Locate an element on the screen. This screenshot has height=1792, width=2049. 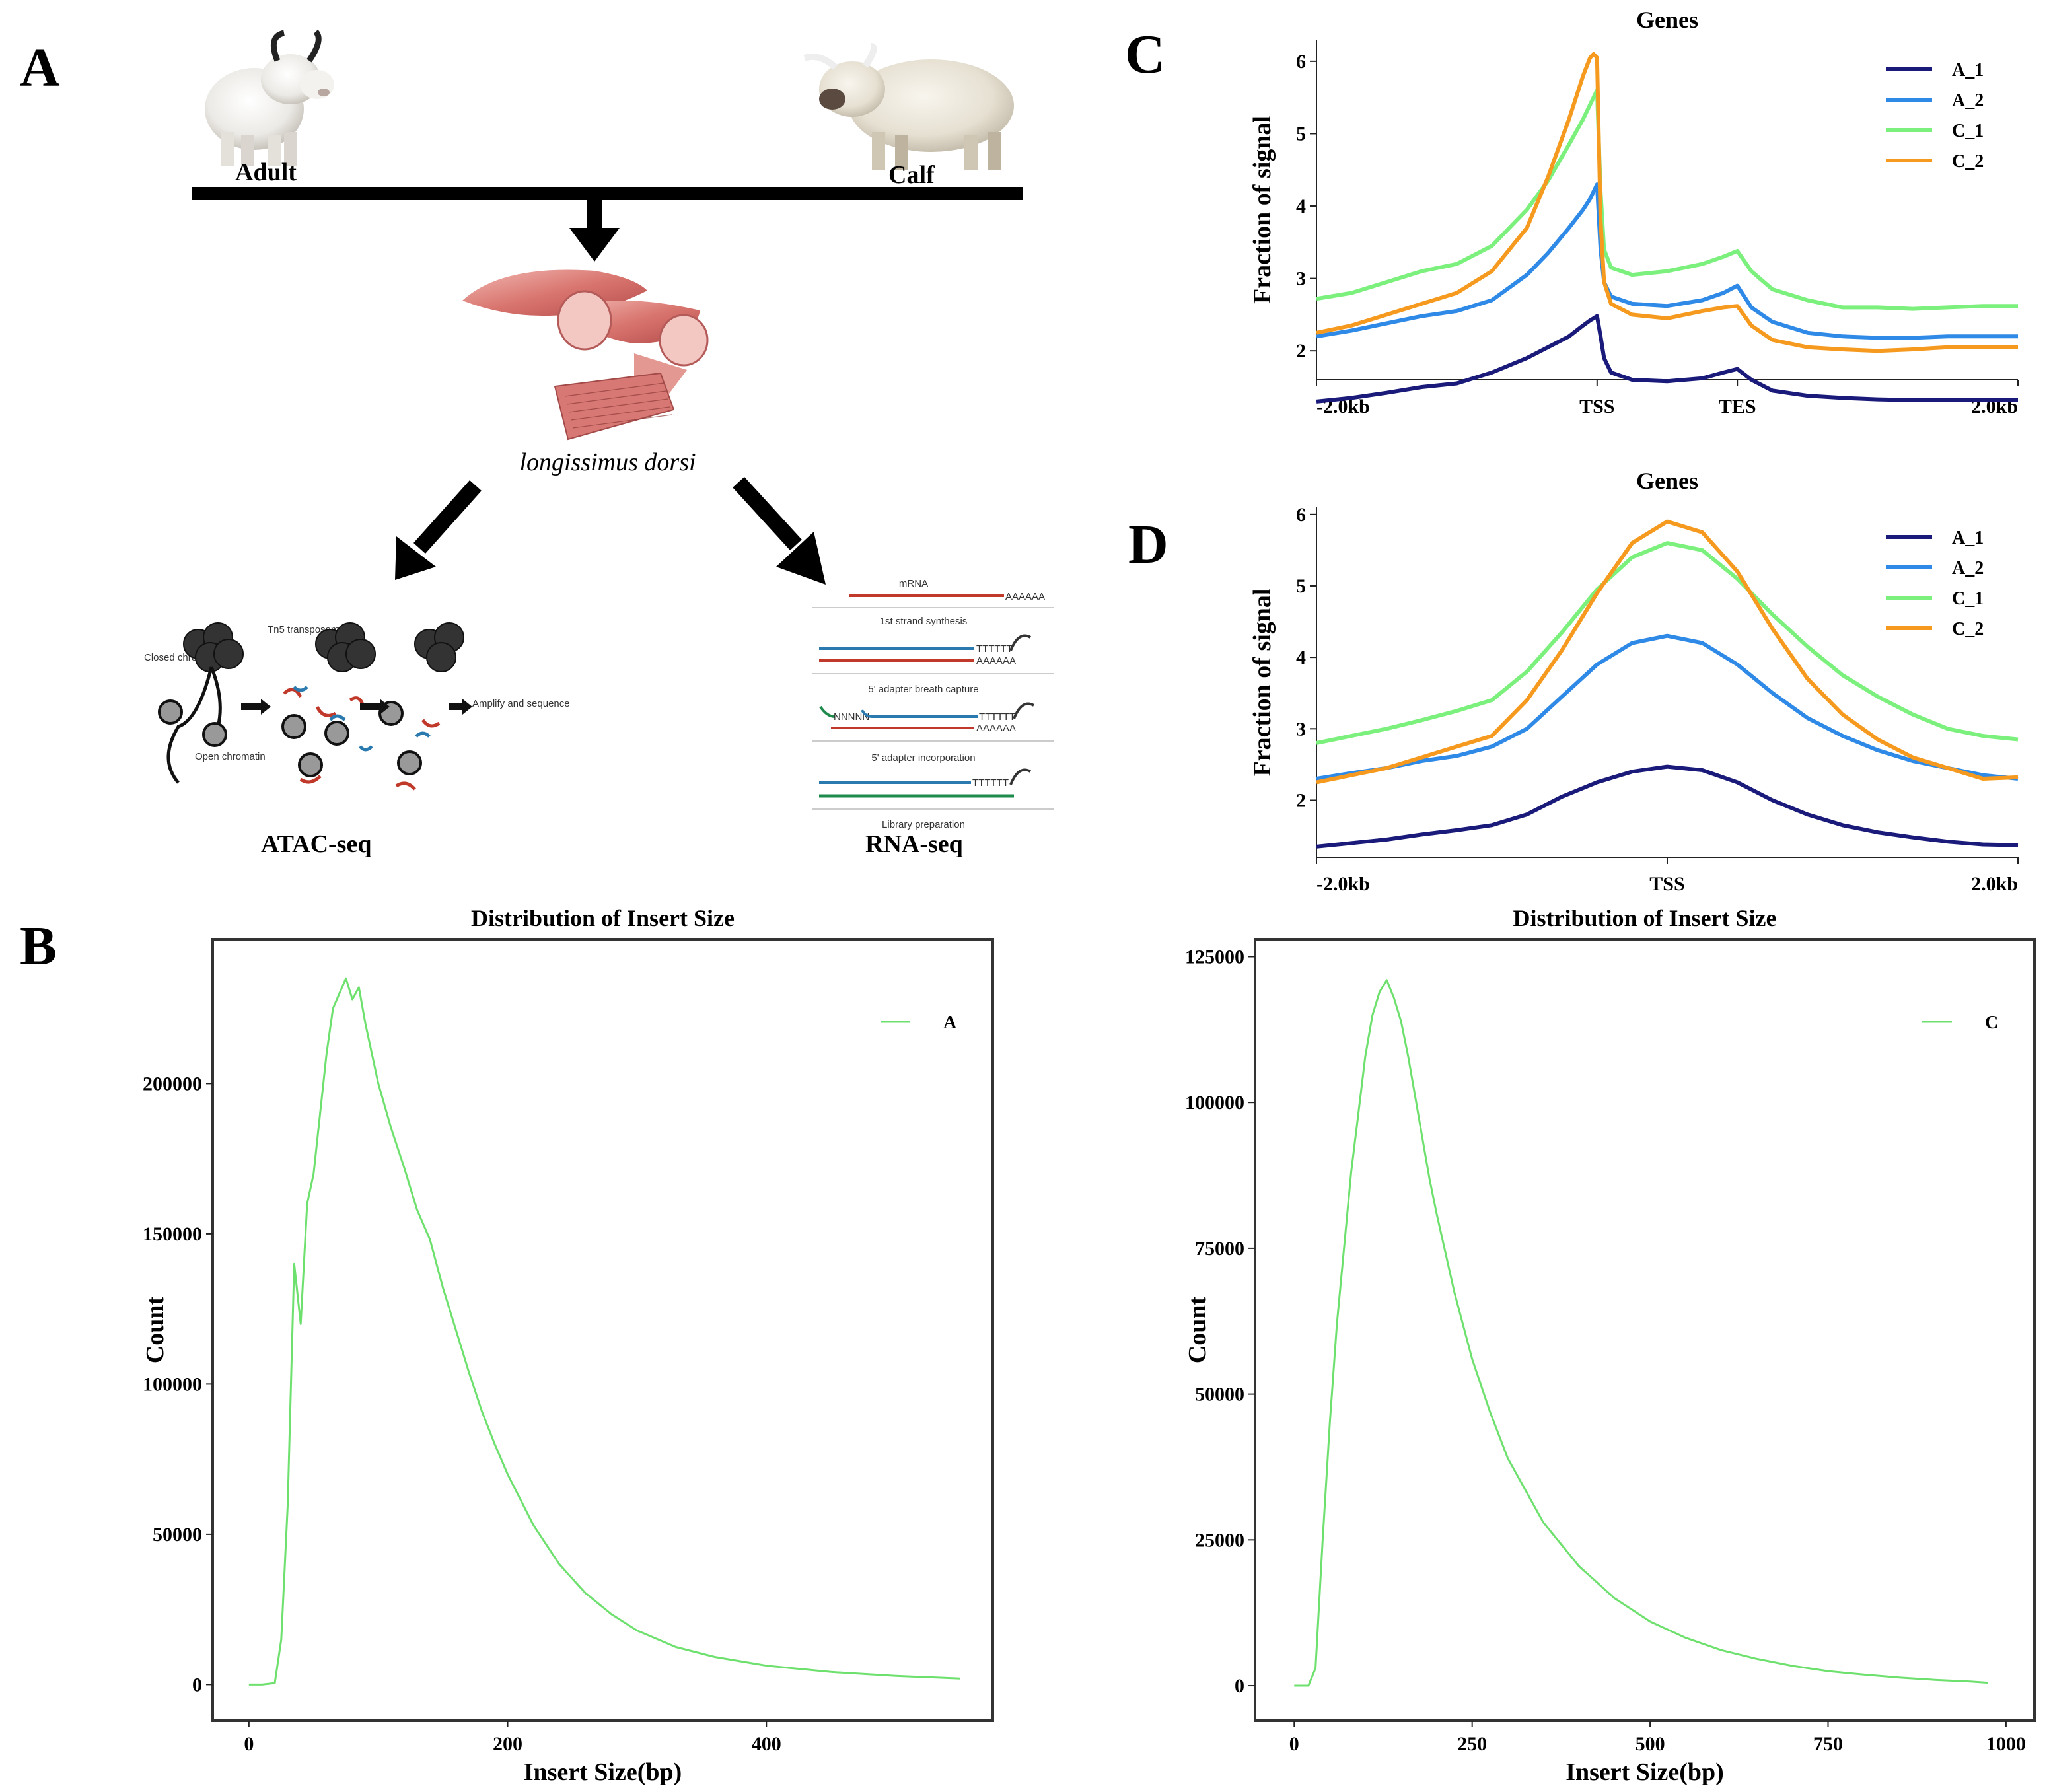
x-tick-label: TES is located at coordinates (1738, 406).